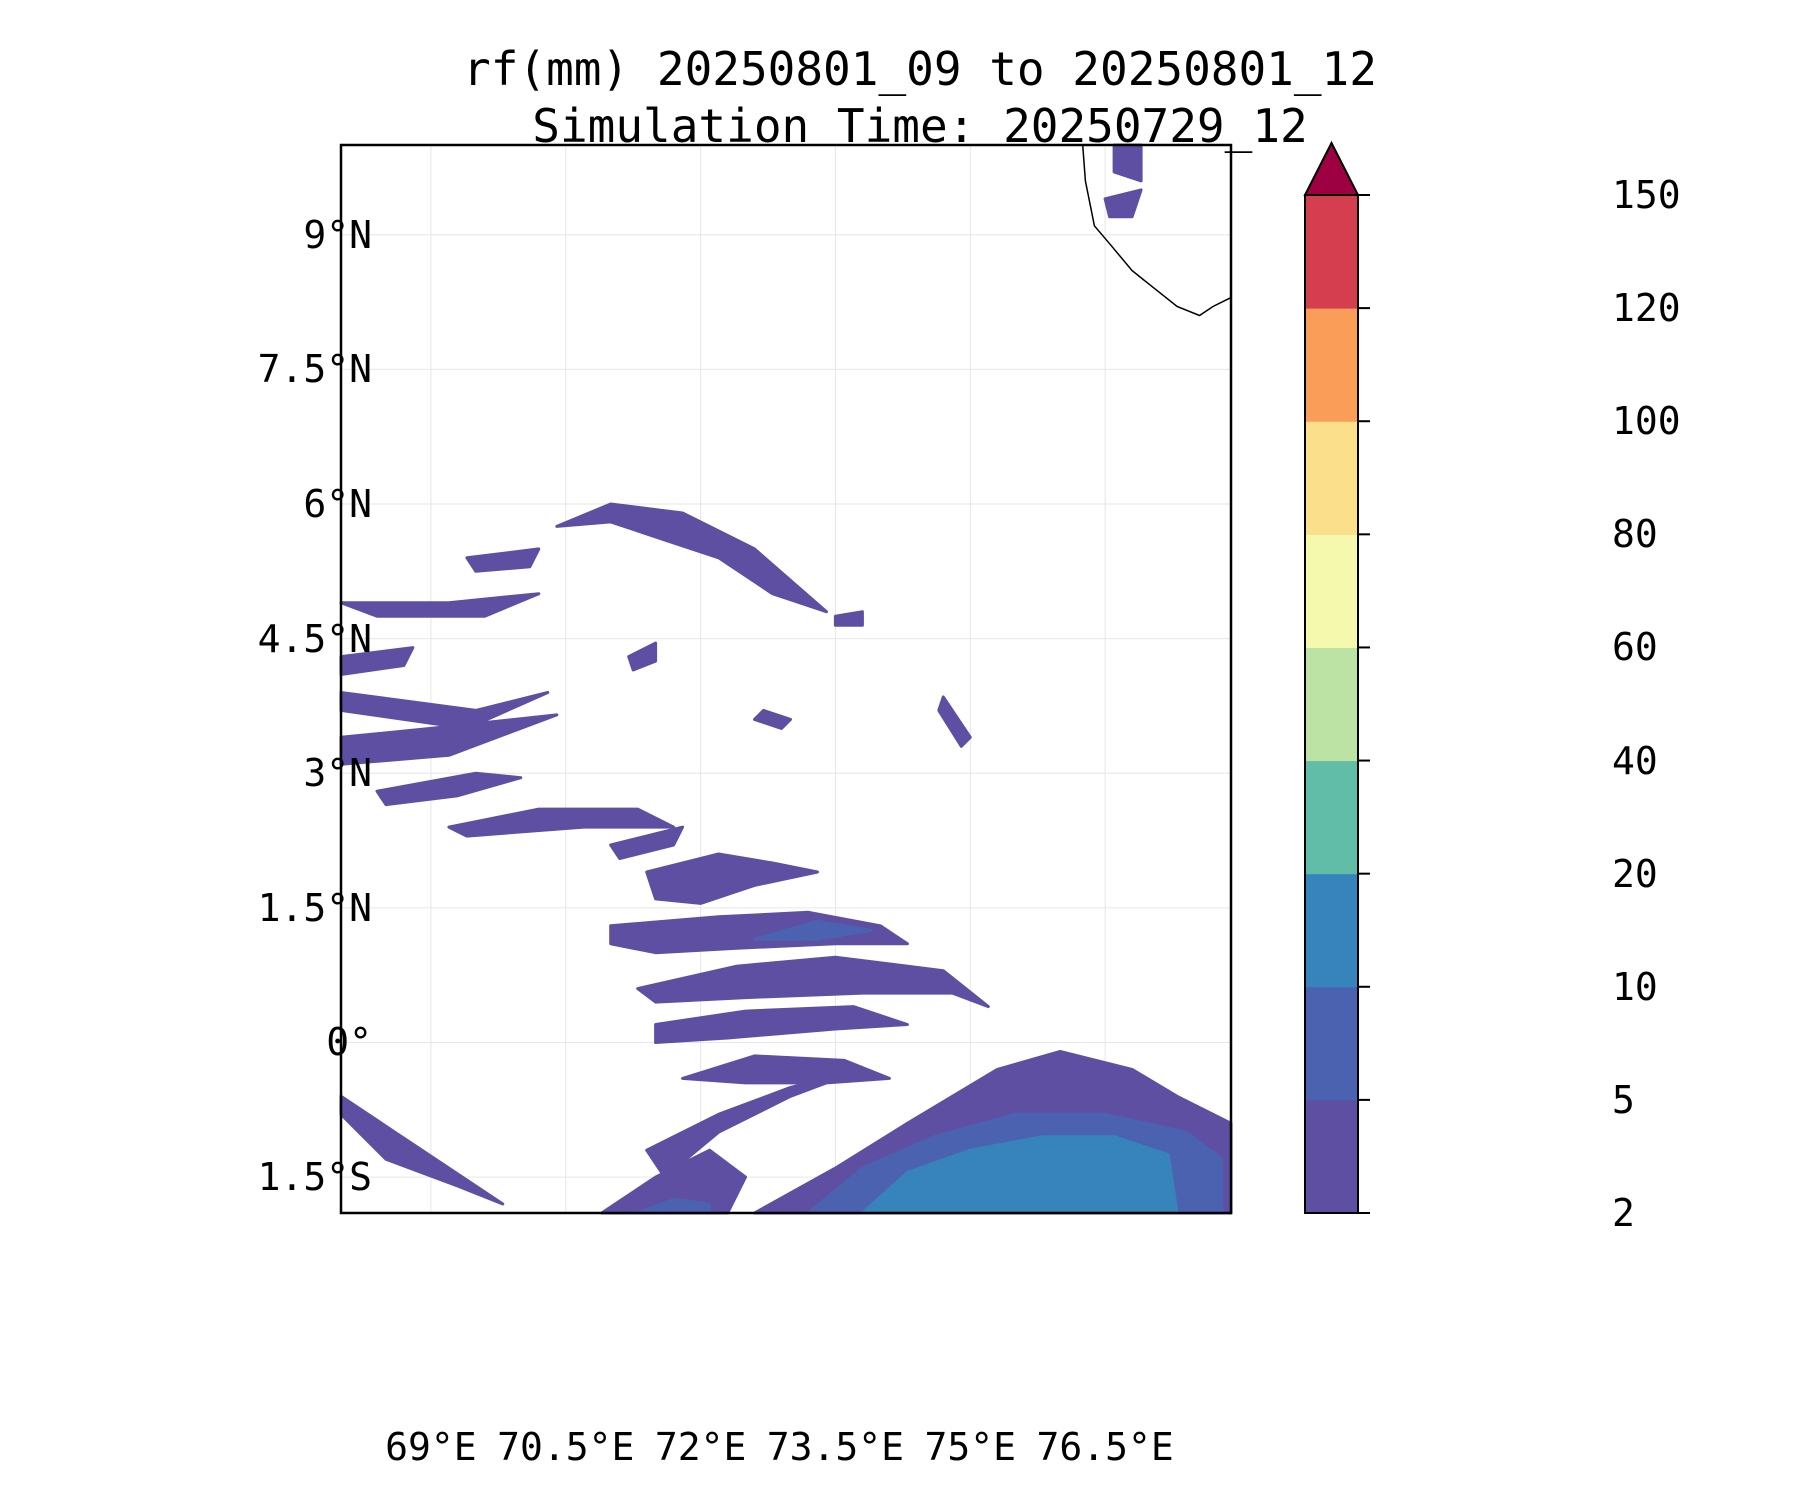  I want to click on lon-tick-label: 76.5°E, so click(1105, 1447).